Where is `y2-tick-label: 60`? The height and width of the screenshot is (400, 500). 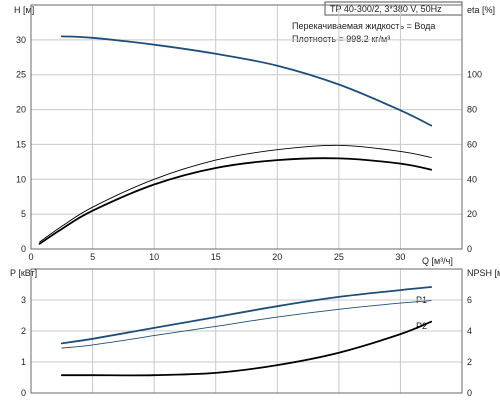
y2-tick-label: 60 is located at coordinates (472, 144).